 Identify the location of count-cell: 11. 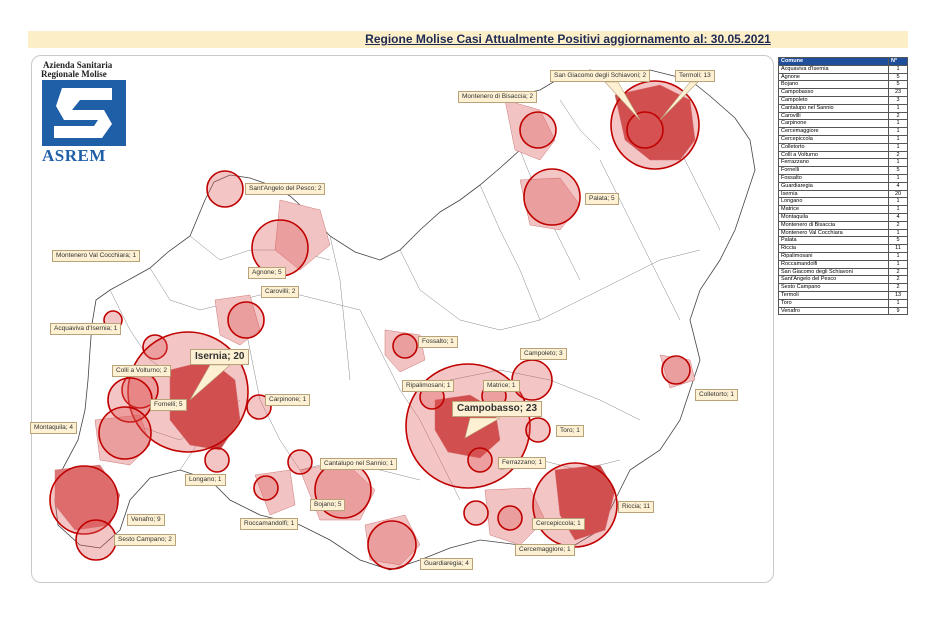
(898, 248).